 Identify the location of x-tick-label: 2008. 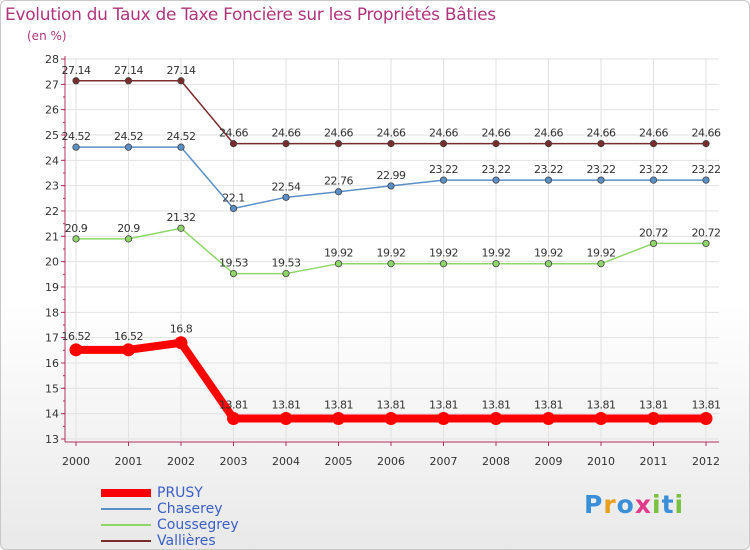
(496, 461).